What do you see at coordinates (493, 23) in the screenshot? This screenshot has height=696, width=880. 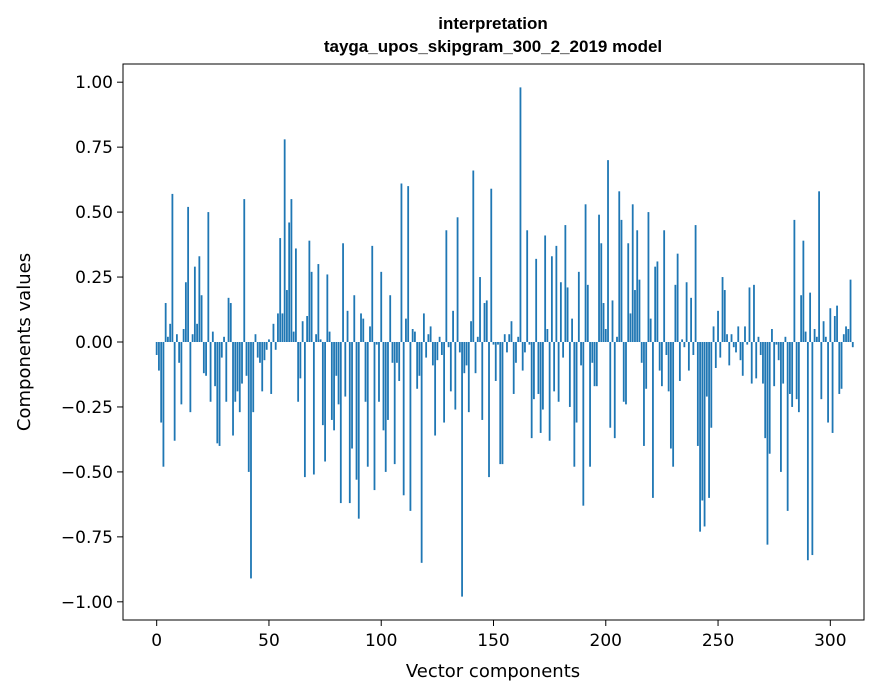 I see `chart-title: interpretation` at bounding box center [493, 23].